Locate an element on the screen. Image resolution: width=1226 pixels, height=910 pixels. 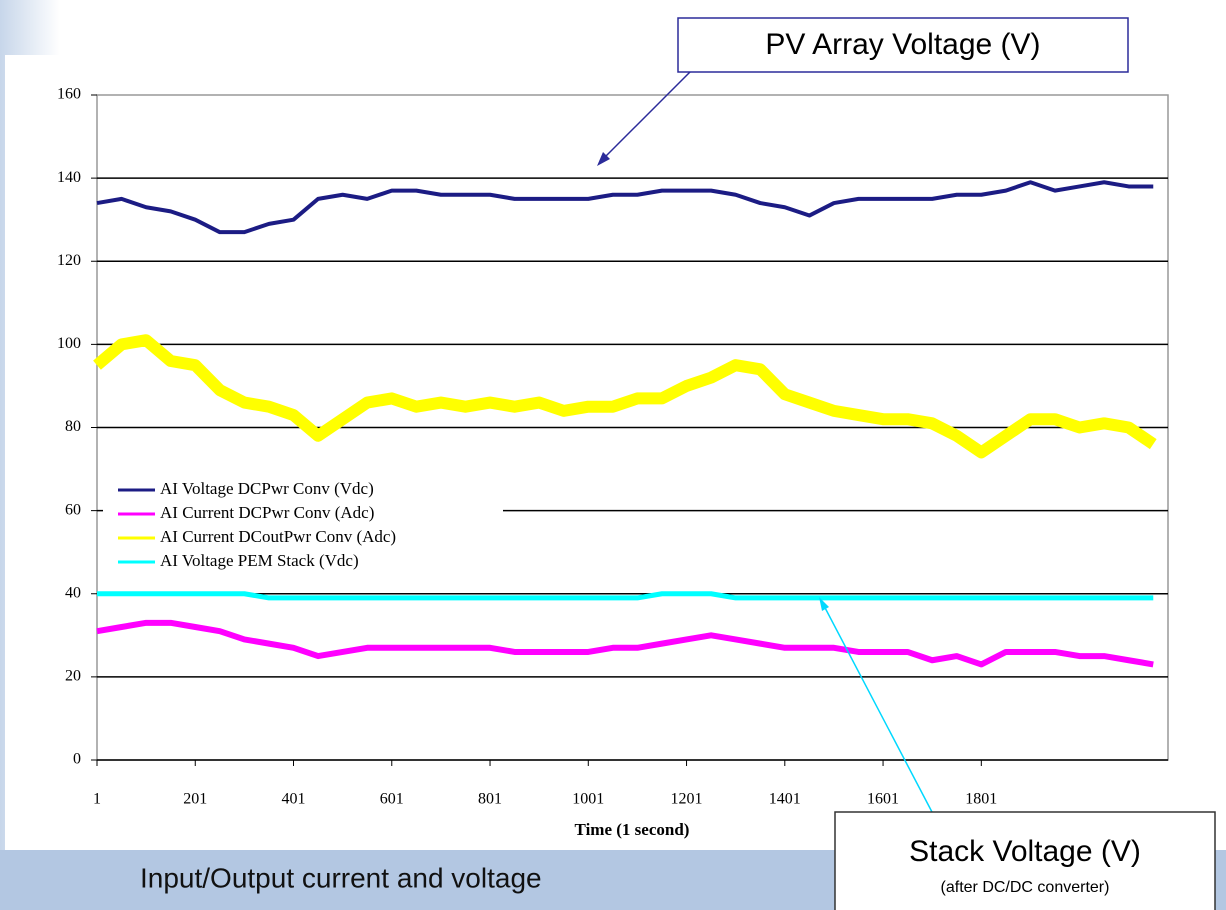
x-axis-label: Time (1 second) is located at coordinates (632, 829).